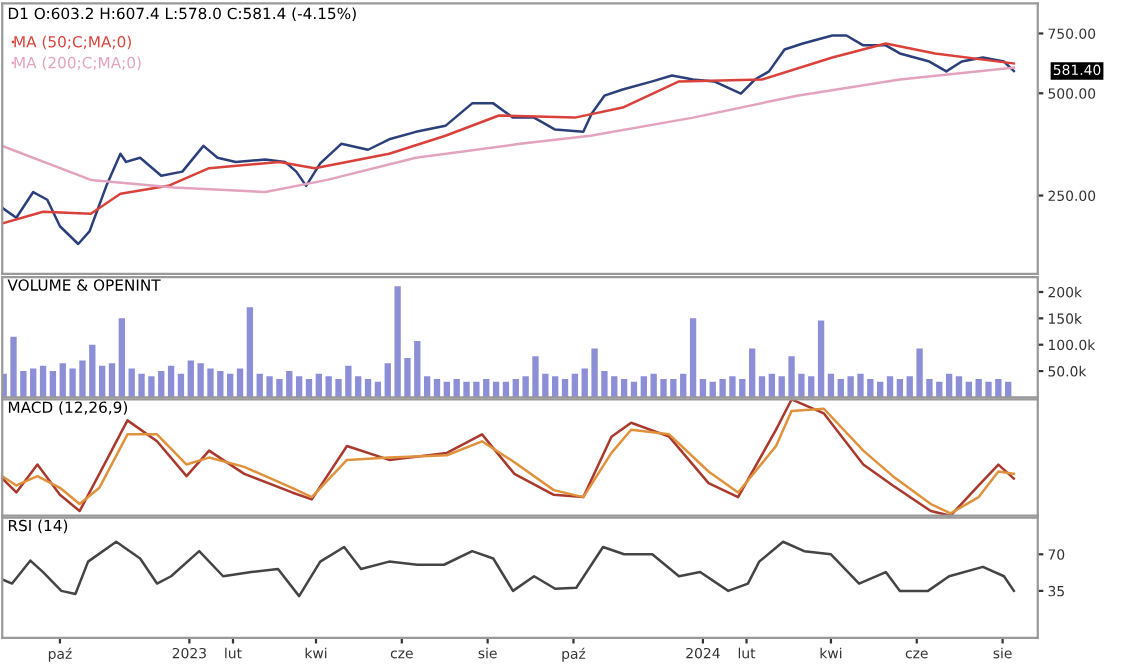 The height and width of the screenshot is (668, 1128). I want to click on line-series, so click(509, 569).